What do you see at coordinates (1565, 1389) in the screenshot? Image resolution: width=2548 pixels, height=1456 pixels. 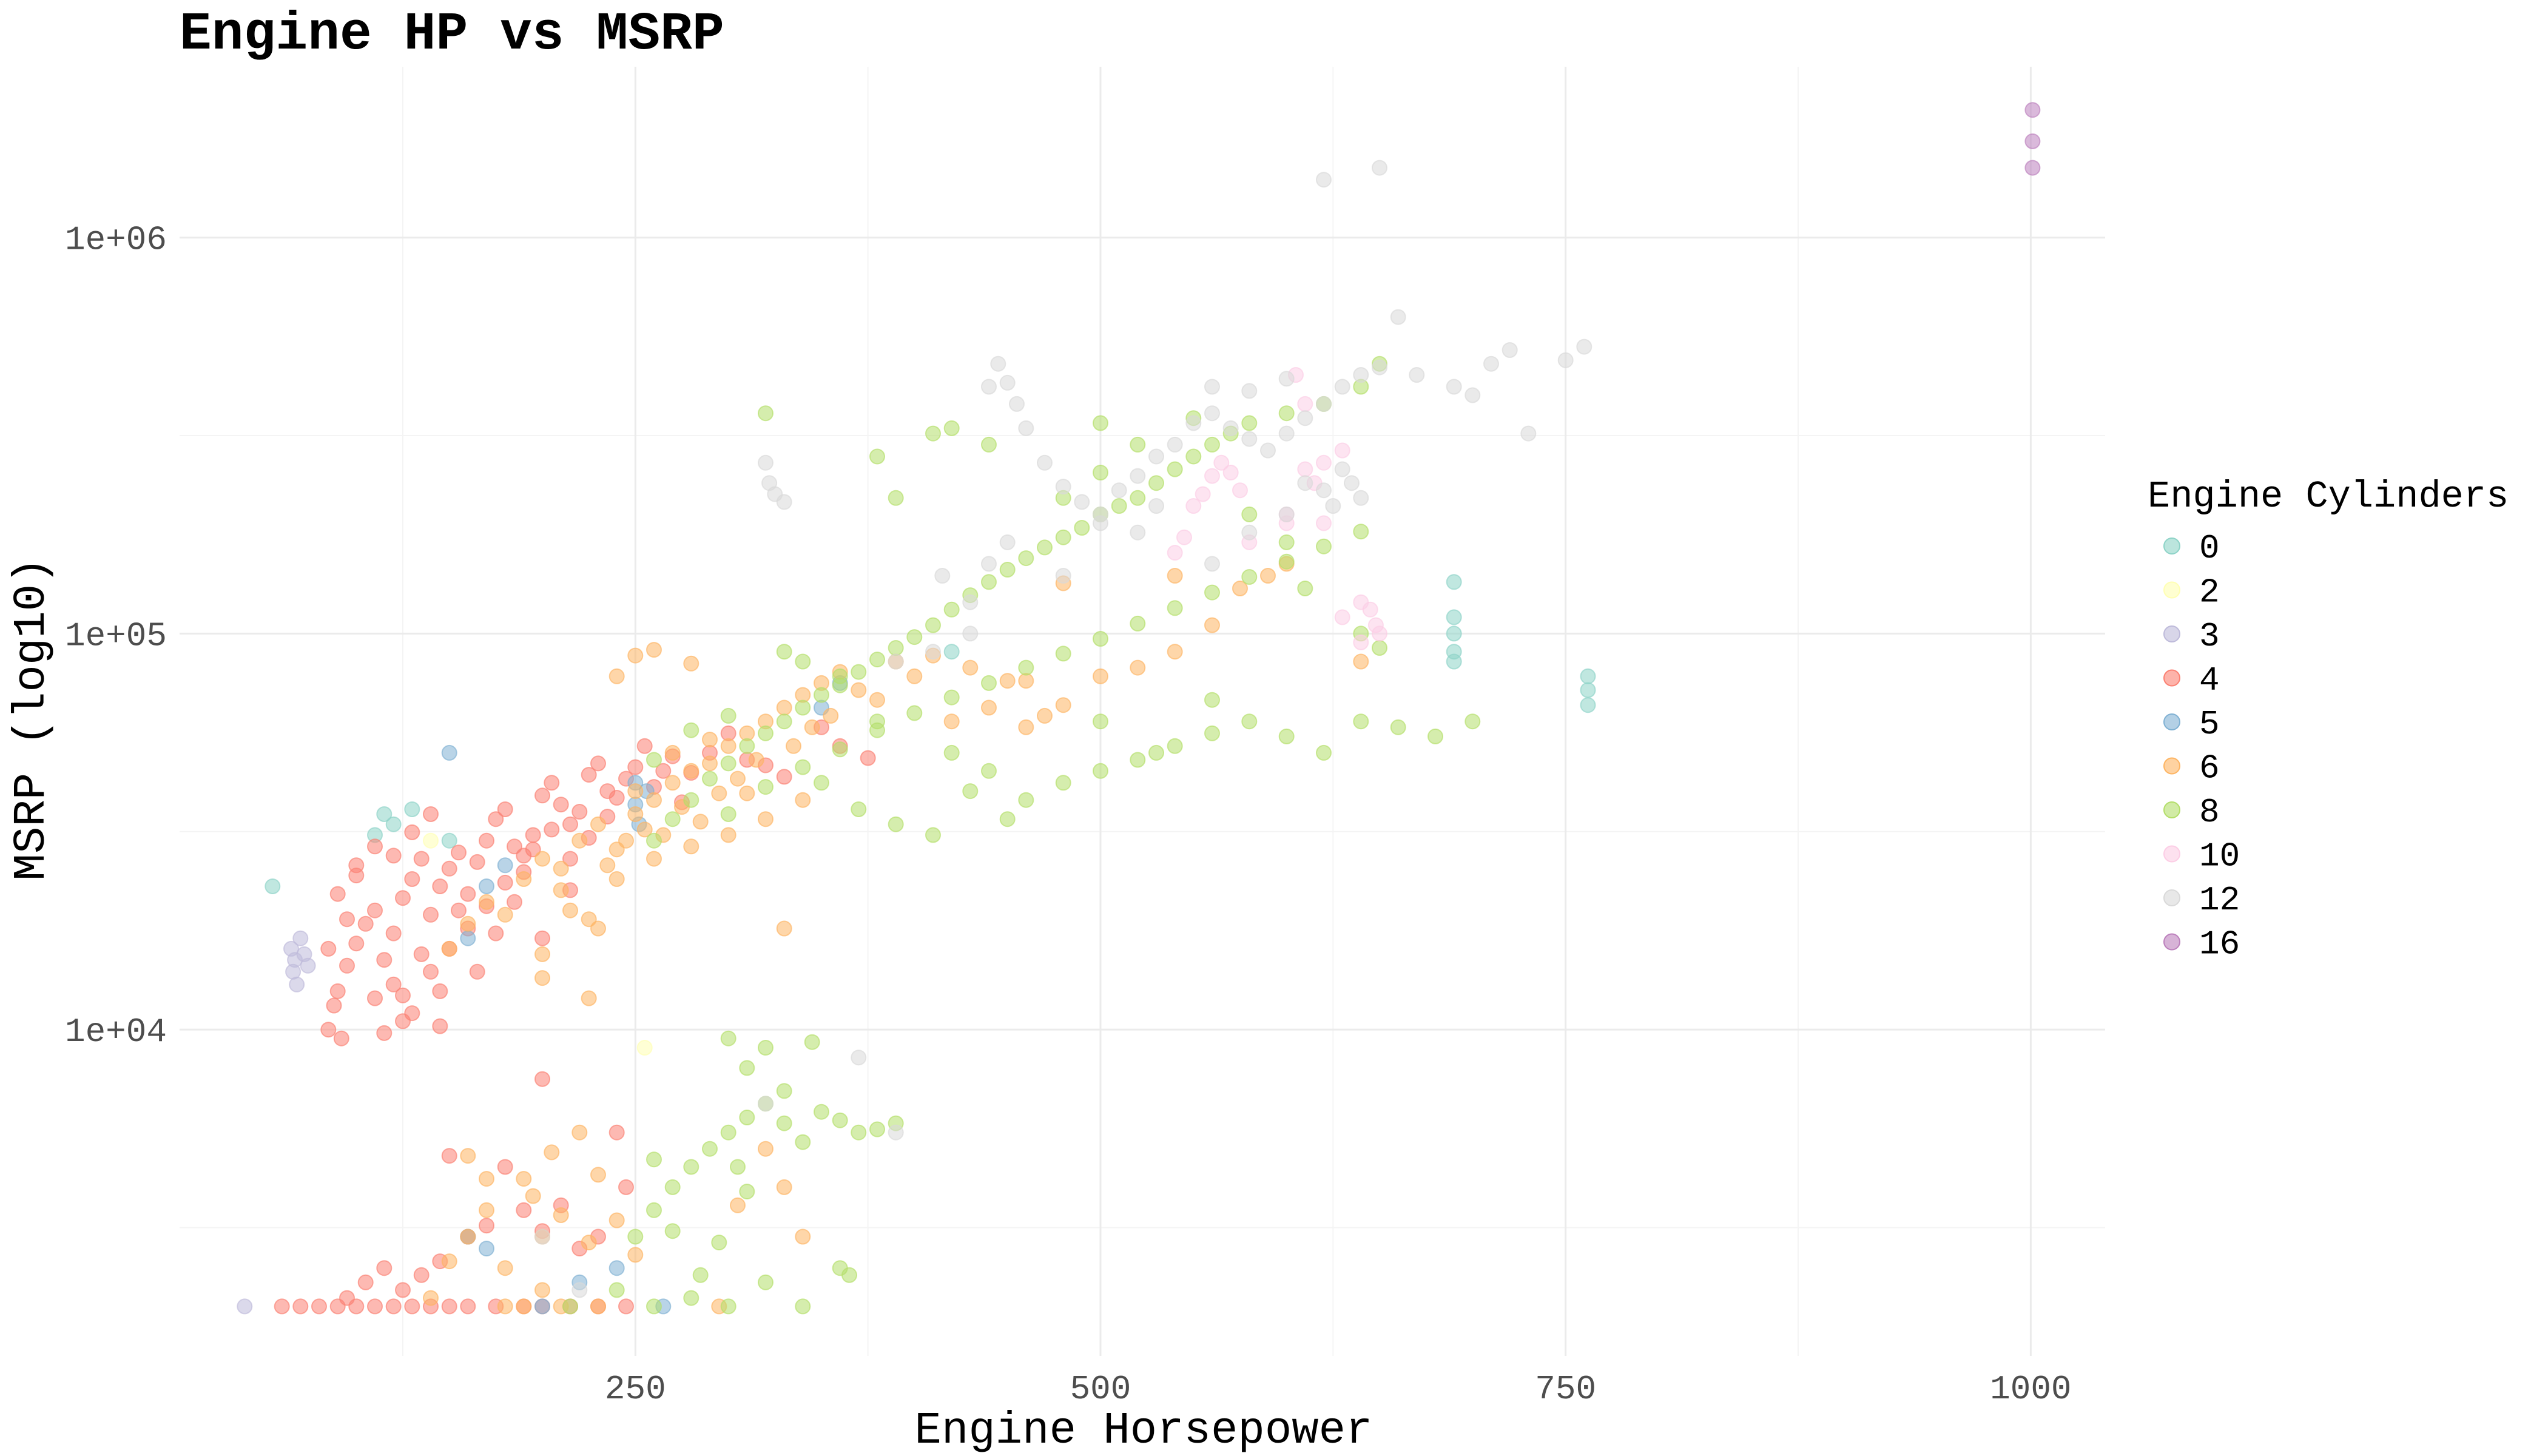 I see `x-tick-label-2: 750` at bounding box center [1565, 1389].